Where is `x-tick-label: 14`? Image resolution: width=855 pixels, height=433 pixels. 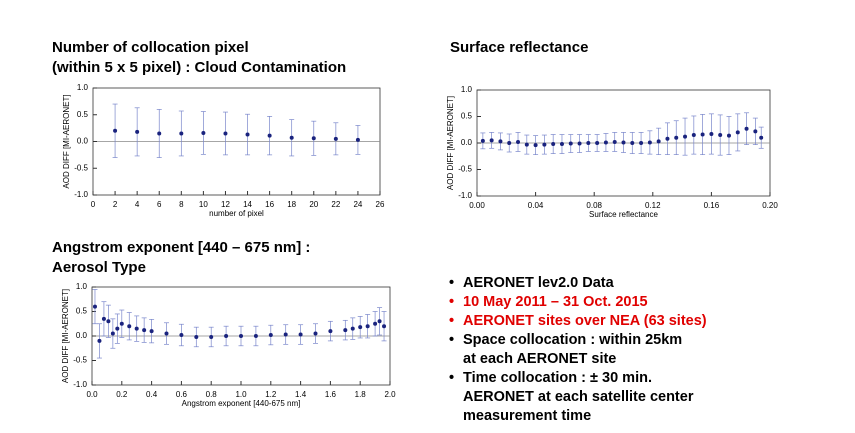
x-tick-label: 14 is located at coordinates (247, 204).